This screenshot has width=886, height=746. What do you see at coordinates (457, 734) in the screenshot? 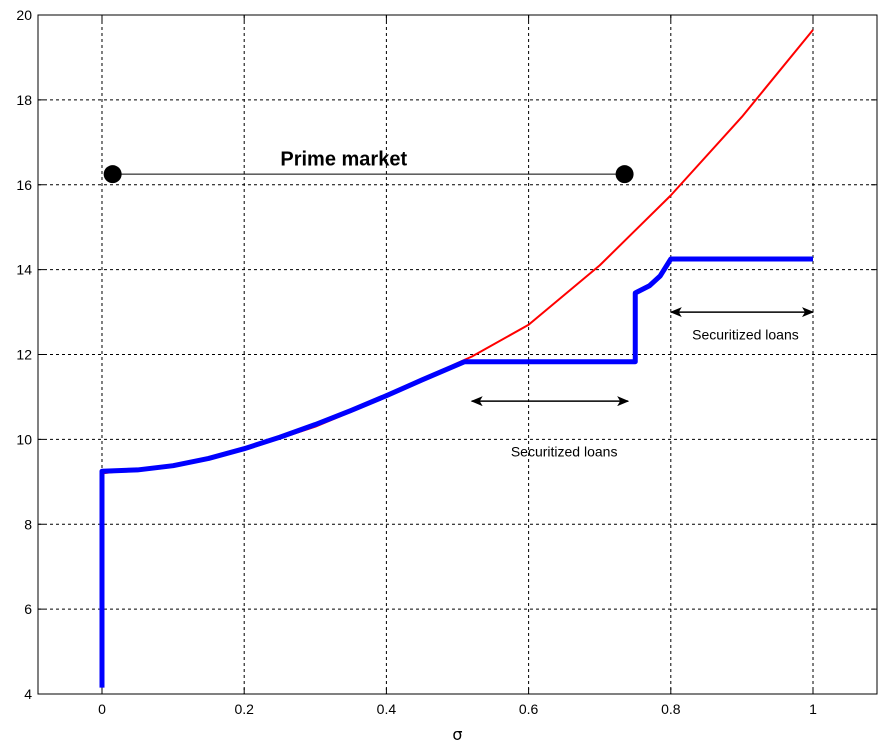
I see `x-axis-label: σ` at bounding box center [457, 734].